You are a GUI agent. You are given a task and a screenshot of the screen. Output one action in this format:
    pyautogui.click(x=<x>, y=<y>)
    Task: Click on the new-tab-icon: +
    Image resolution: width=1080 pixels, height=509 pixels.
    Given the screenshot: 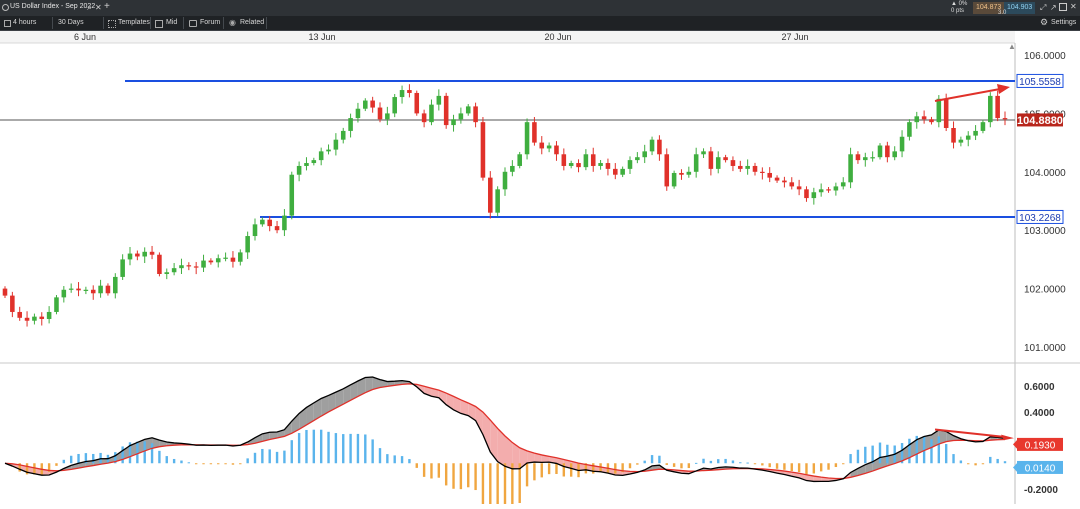 What is the action you would take?
    pyautogui.click(x=107, y=6)
    